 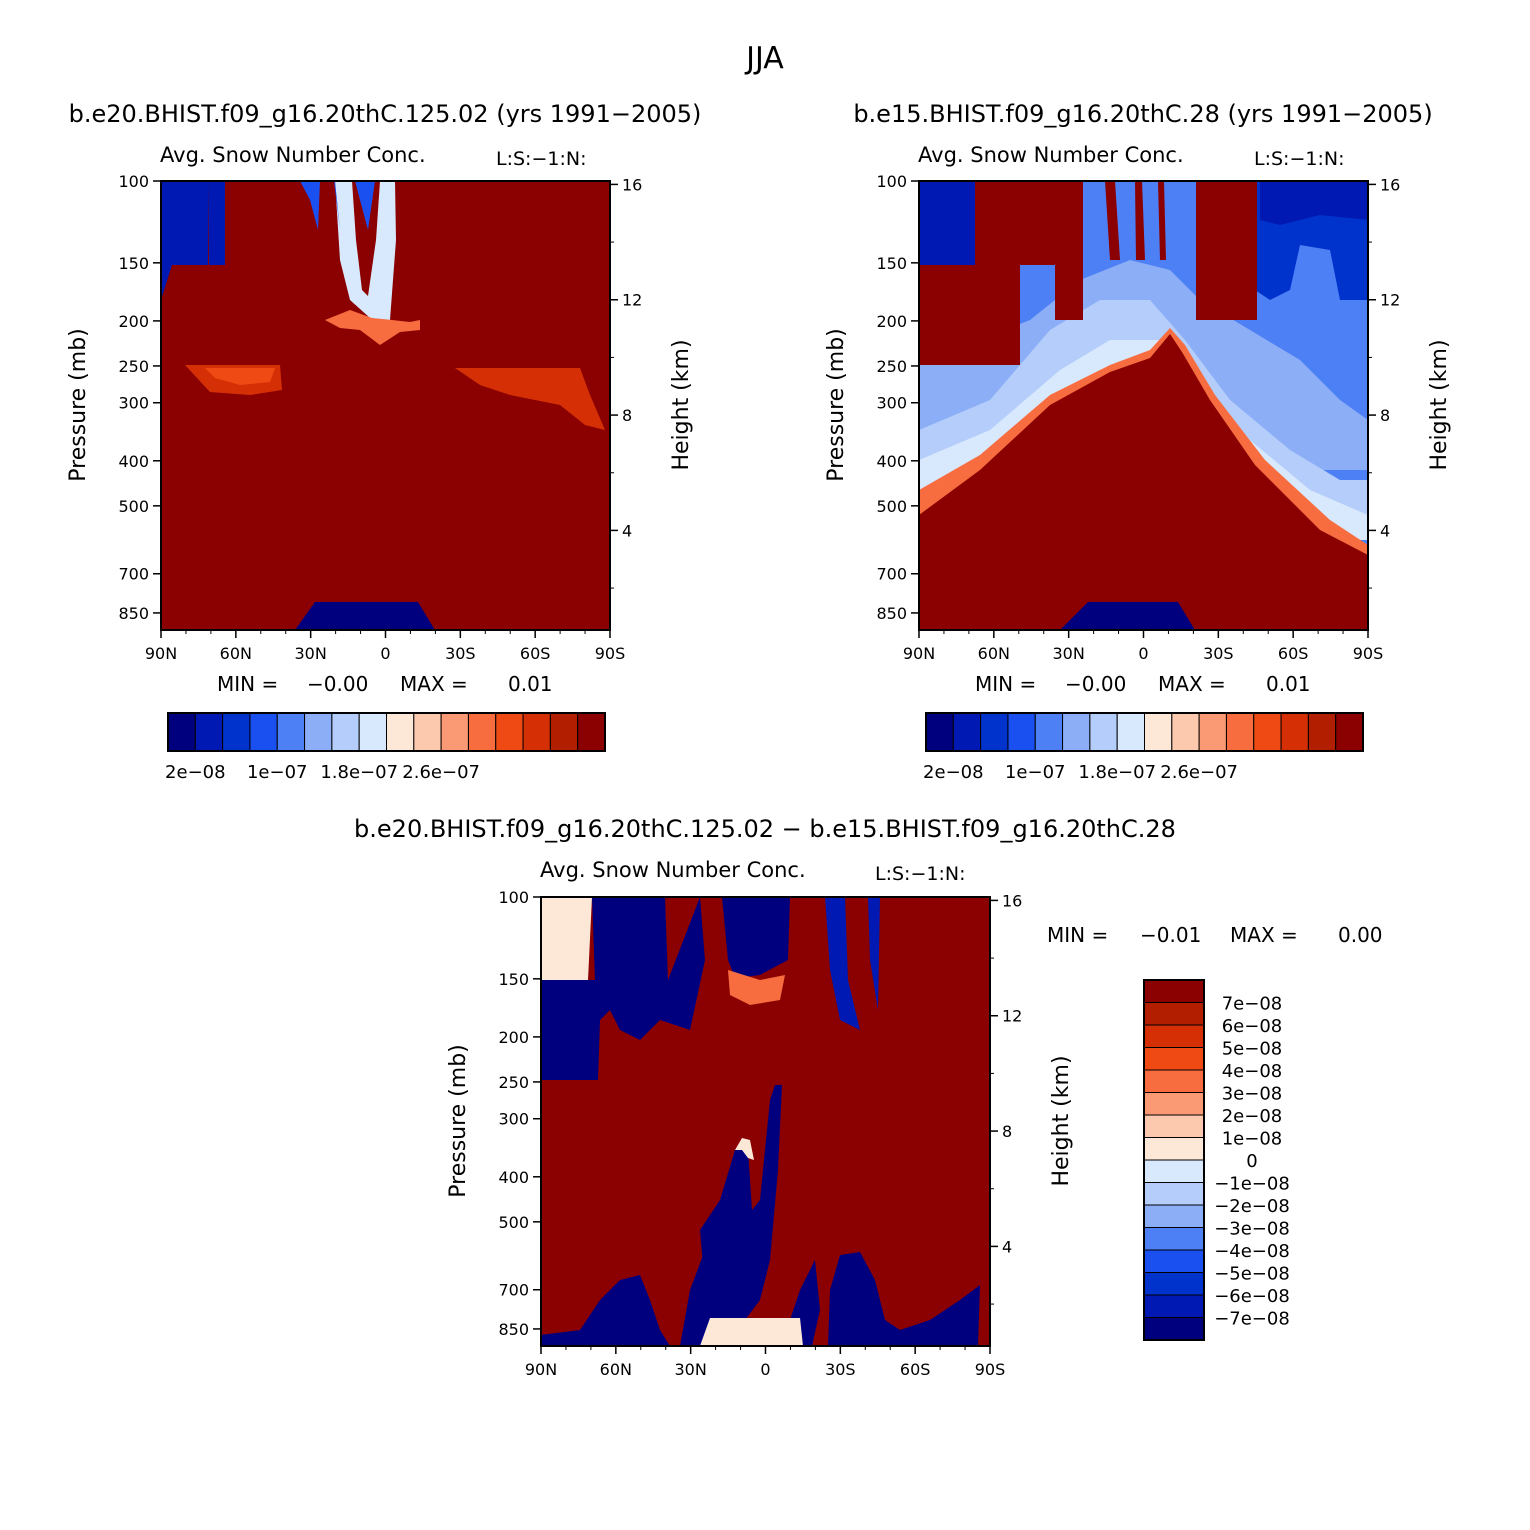 I want to click on panel-2-plot, so click(x=1143, y=405).